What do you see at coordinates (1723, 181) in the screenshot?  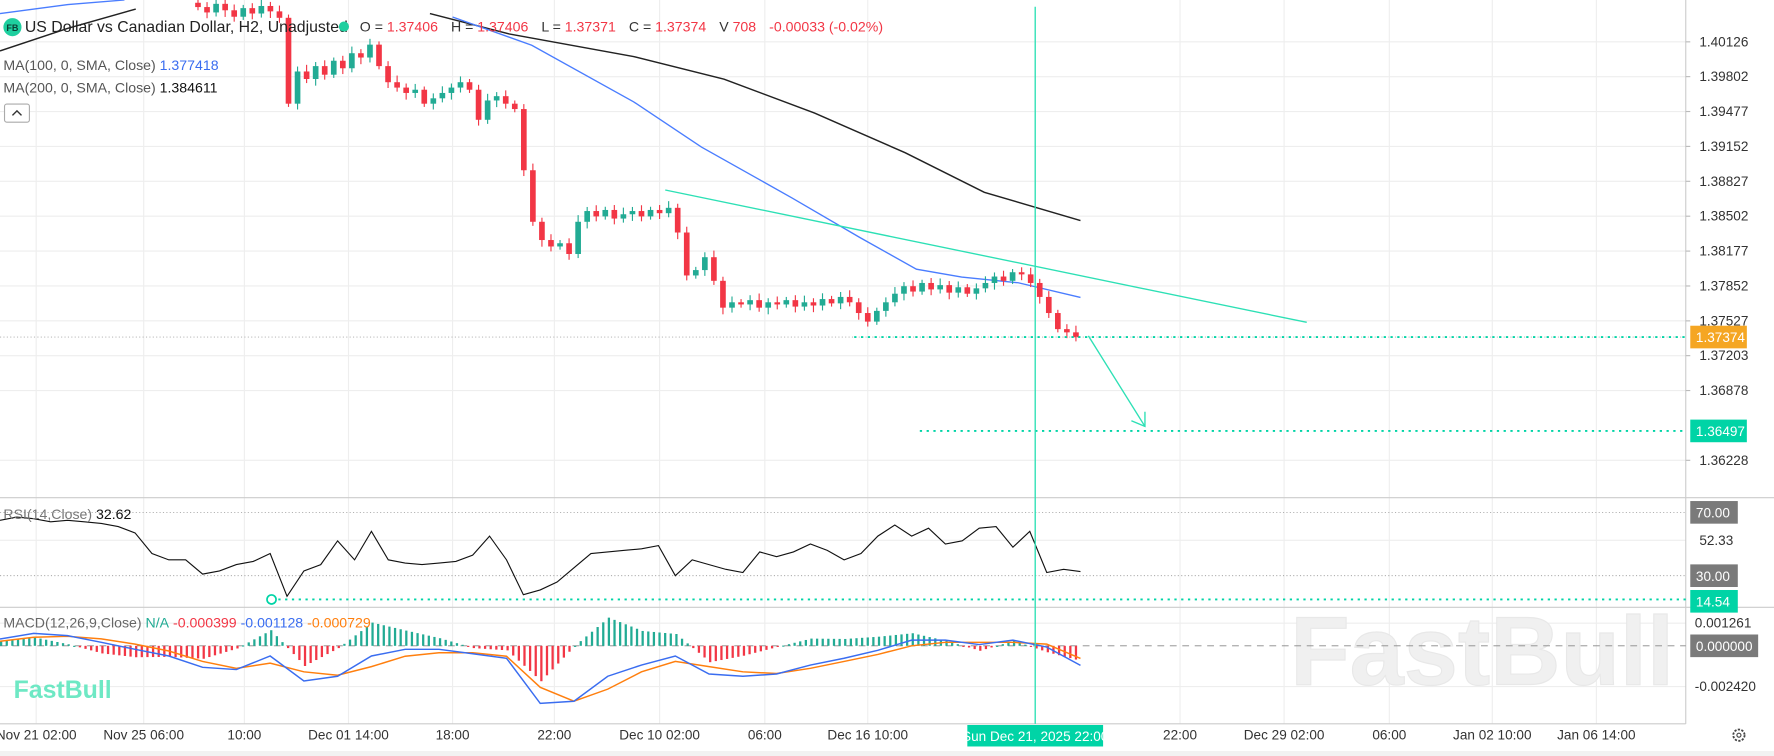 I see `price-tick-label: 1.38827` at bounding box center [1723, 181].